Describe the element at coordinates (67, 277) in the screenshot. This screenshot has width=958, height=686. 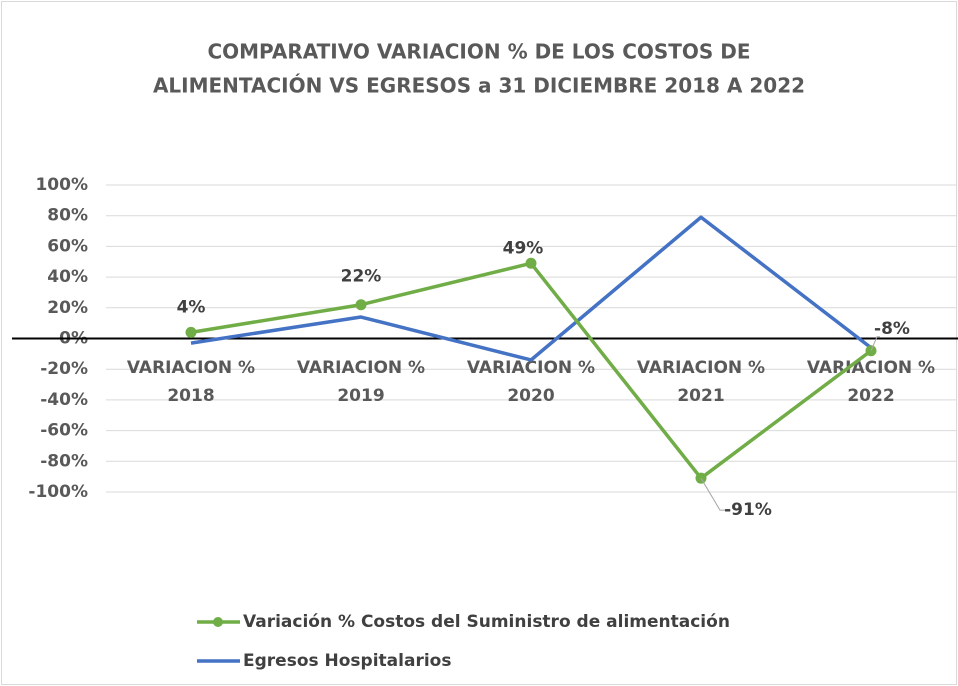
I see `y-tick-label: 40%` at that location.